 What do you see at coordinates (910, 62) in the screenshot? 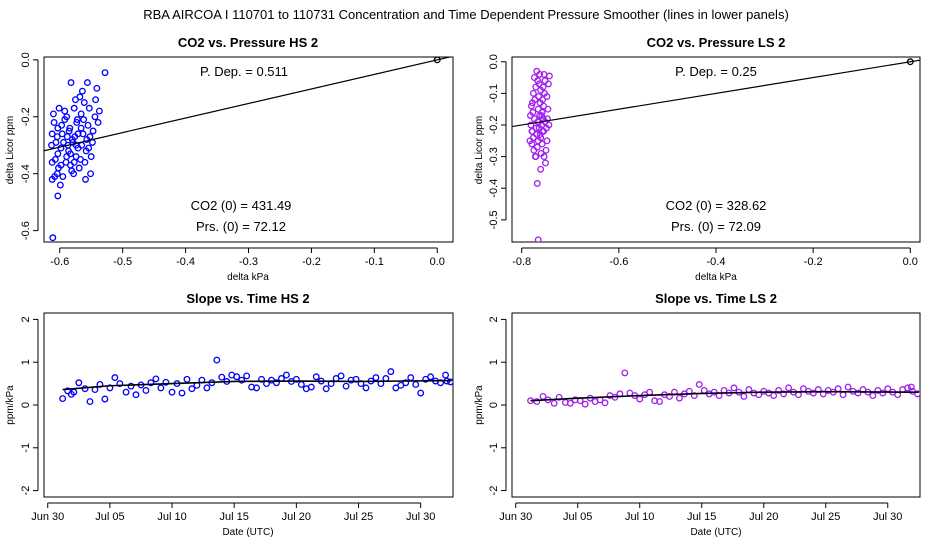
I see `origin-point` at bounding box center [910, 62].